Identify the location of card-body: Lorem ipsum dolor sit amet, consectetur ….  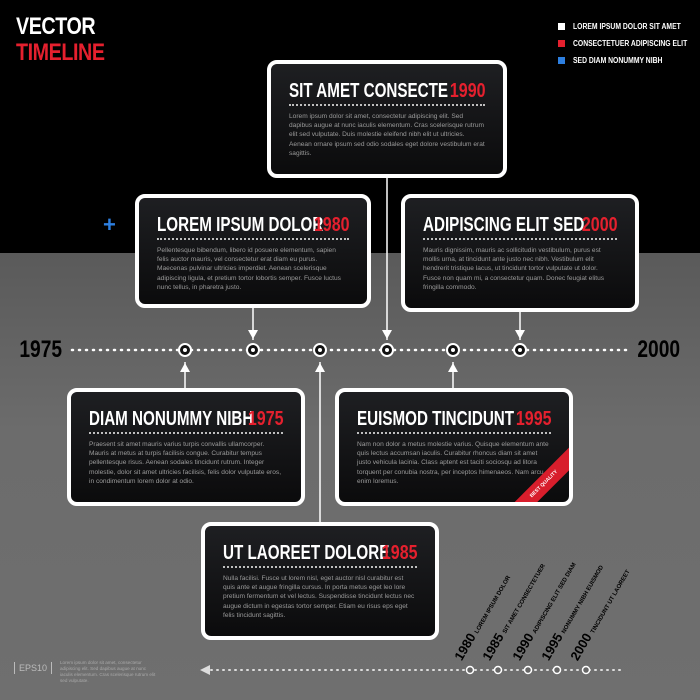
(387, 135).